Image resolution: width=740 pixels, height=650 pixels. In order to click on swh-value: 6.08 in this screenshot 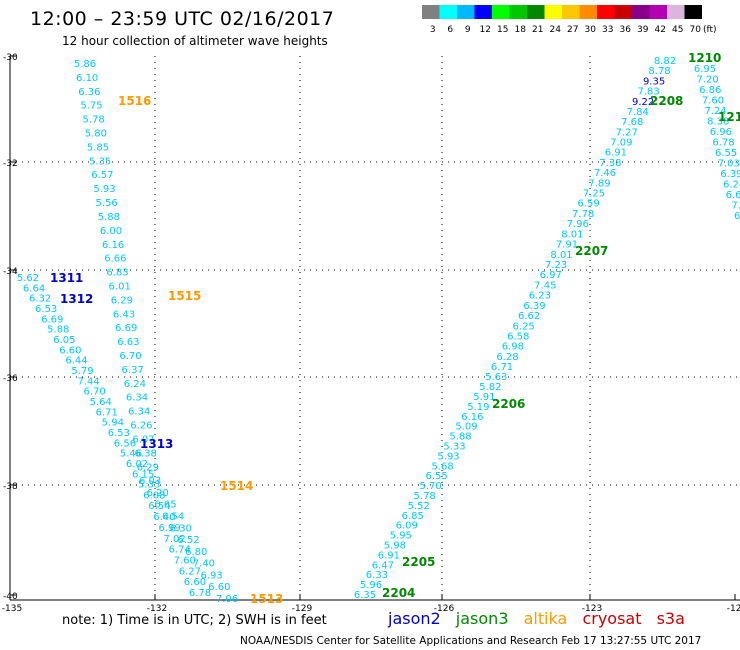, I will do `click(154, 495)`.